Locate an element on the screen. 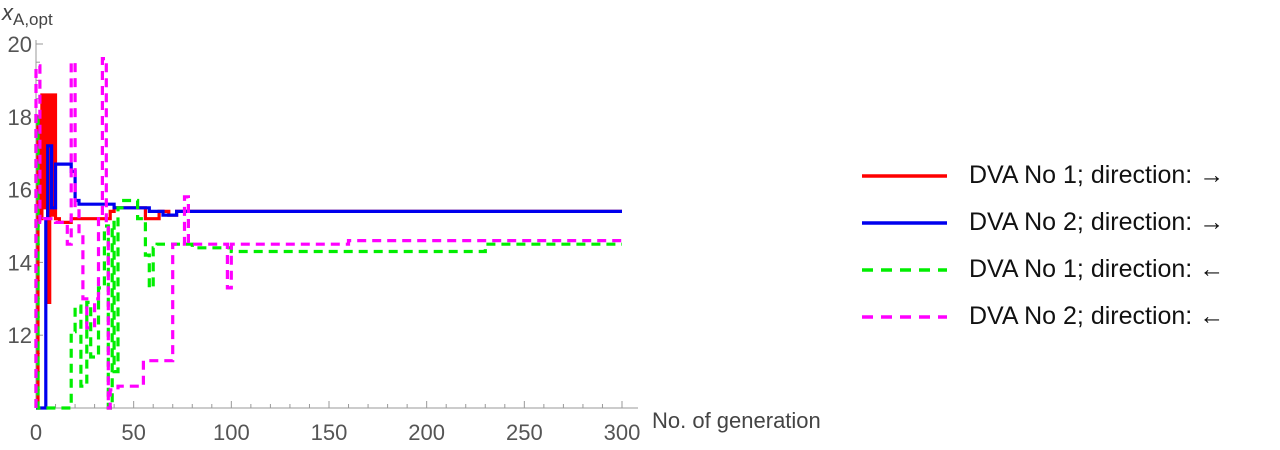 The image size is (1280, 450). legend-label: DVA No 2; direction: ← is located at coordinates (1097, 316).